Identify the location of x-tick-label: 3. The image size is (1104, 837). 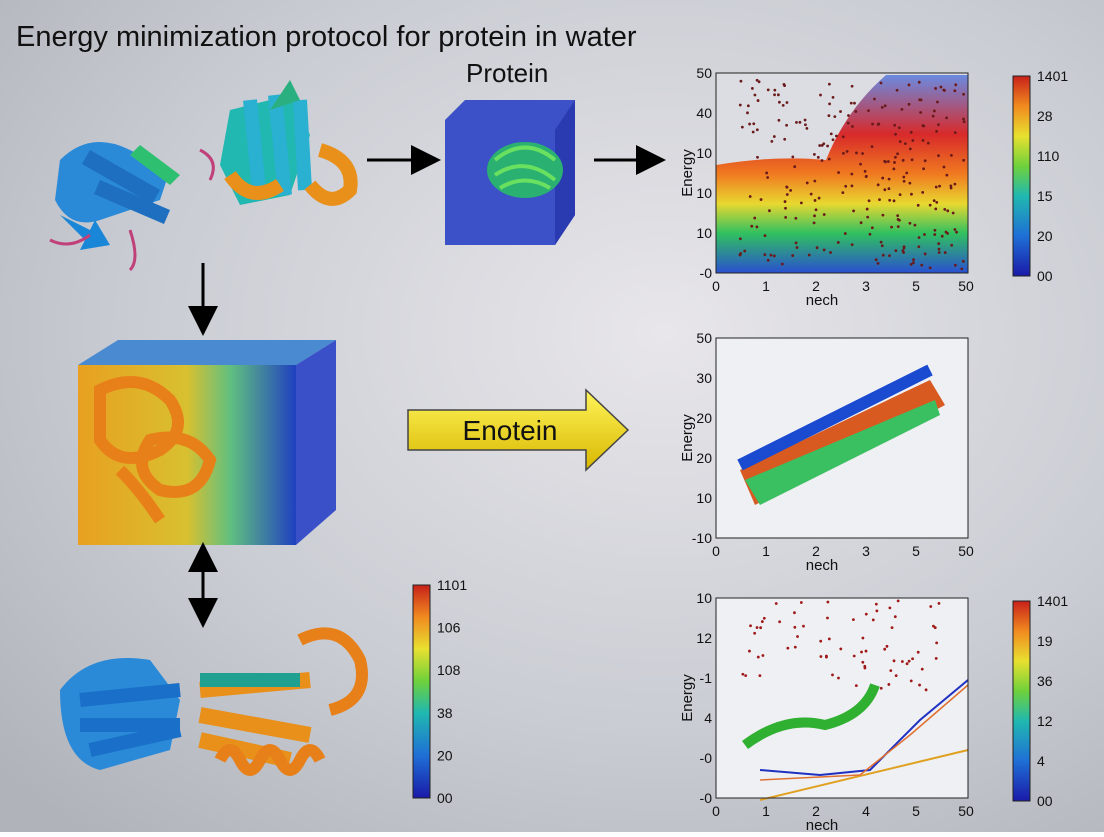
(866, 551).